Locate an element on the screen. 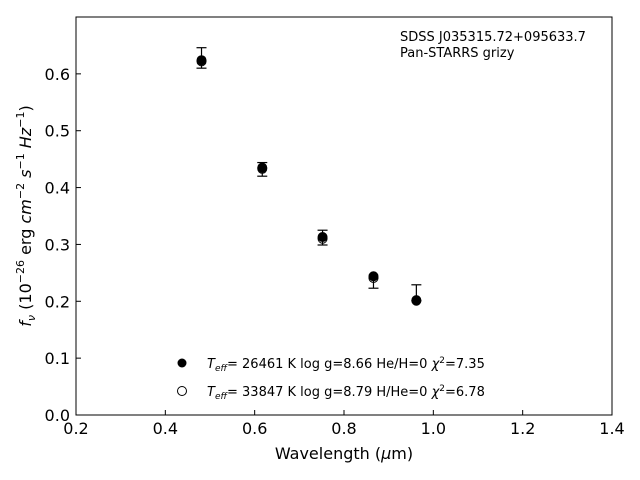  y-tick-label: 0.5 is located at coordinates (57, 131).